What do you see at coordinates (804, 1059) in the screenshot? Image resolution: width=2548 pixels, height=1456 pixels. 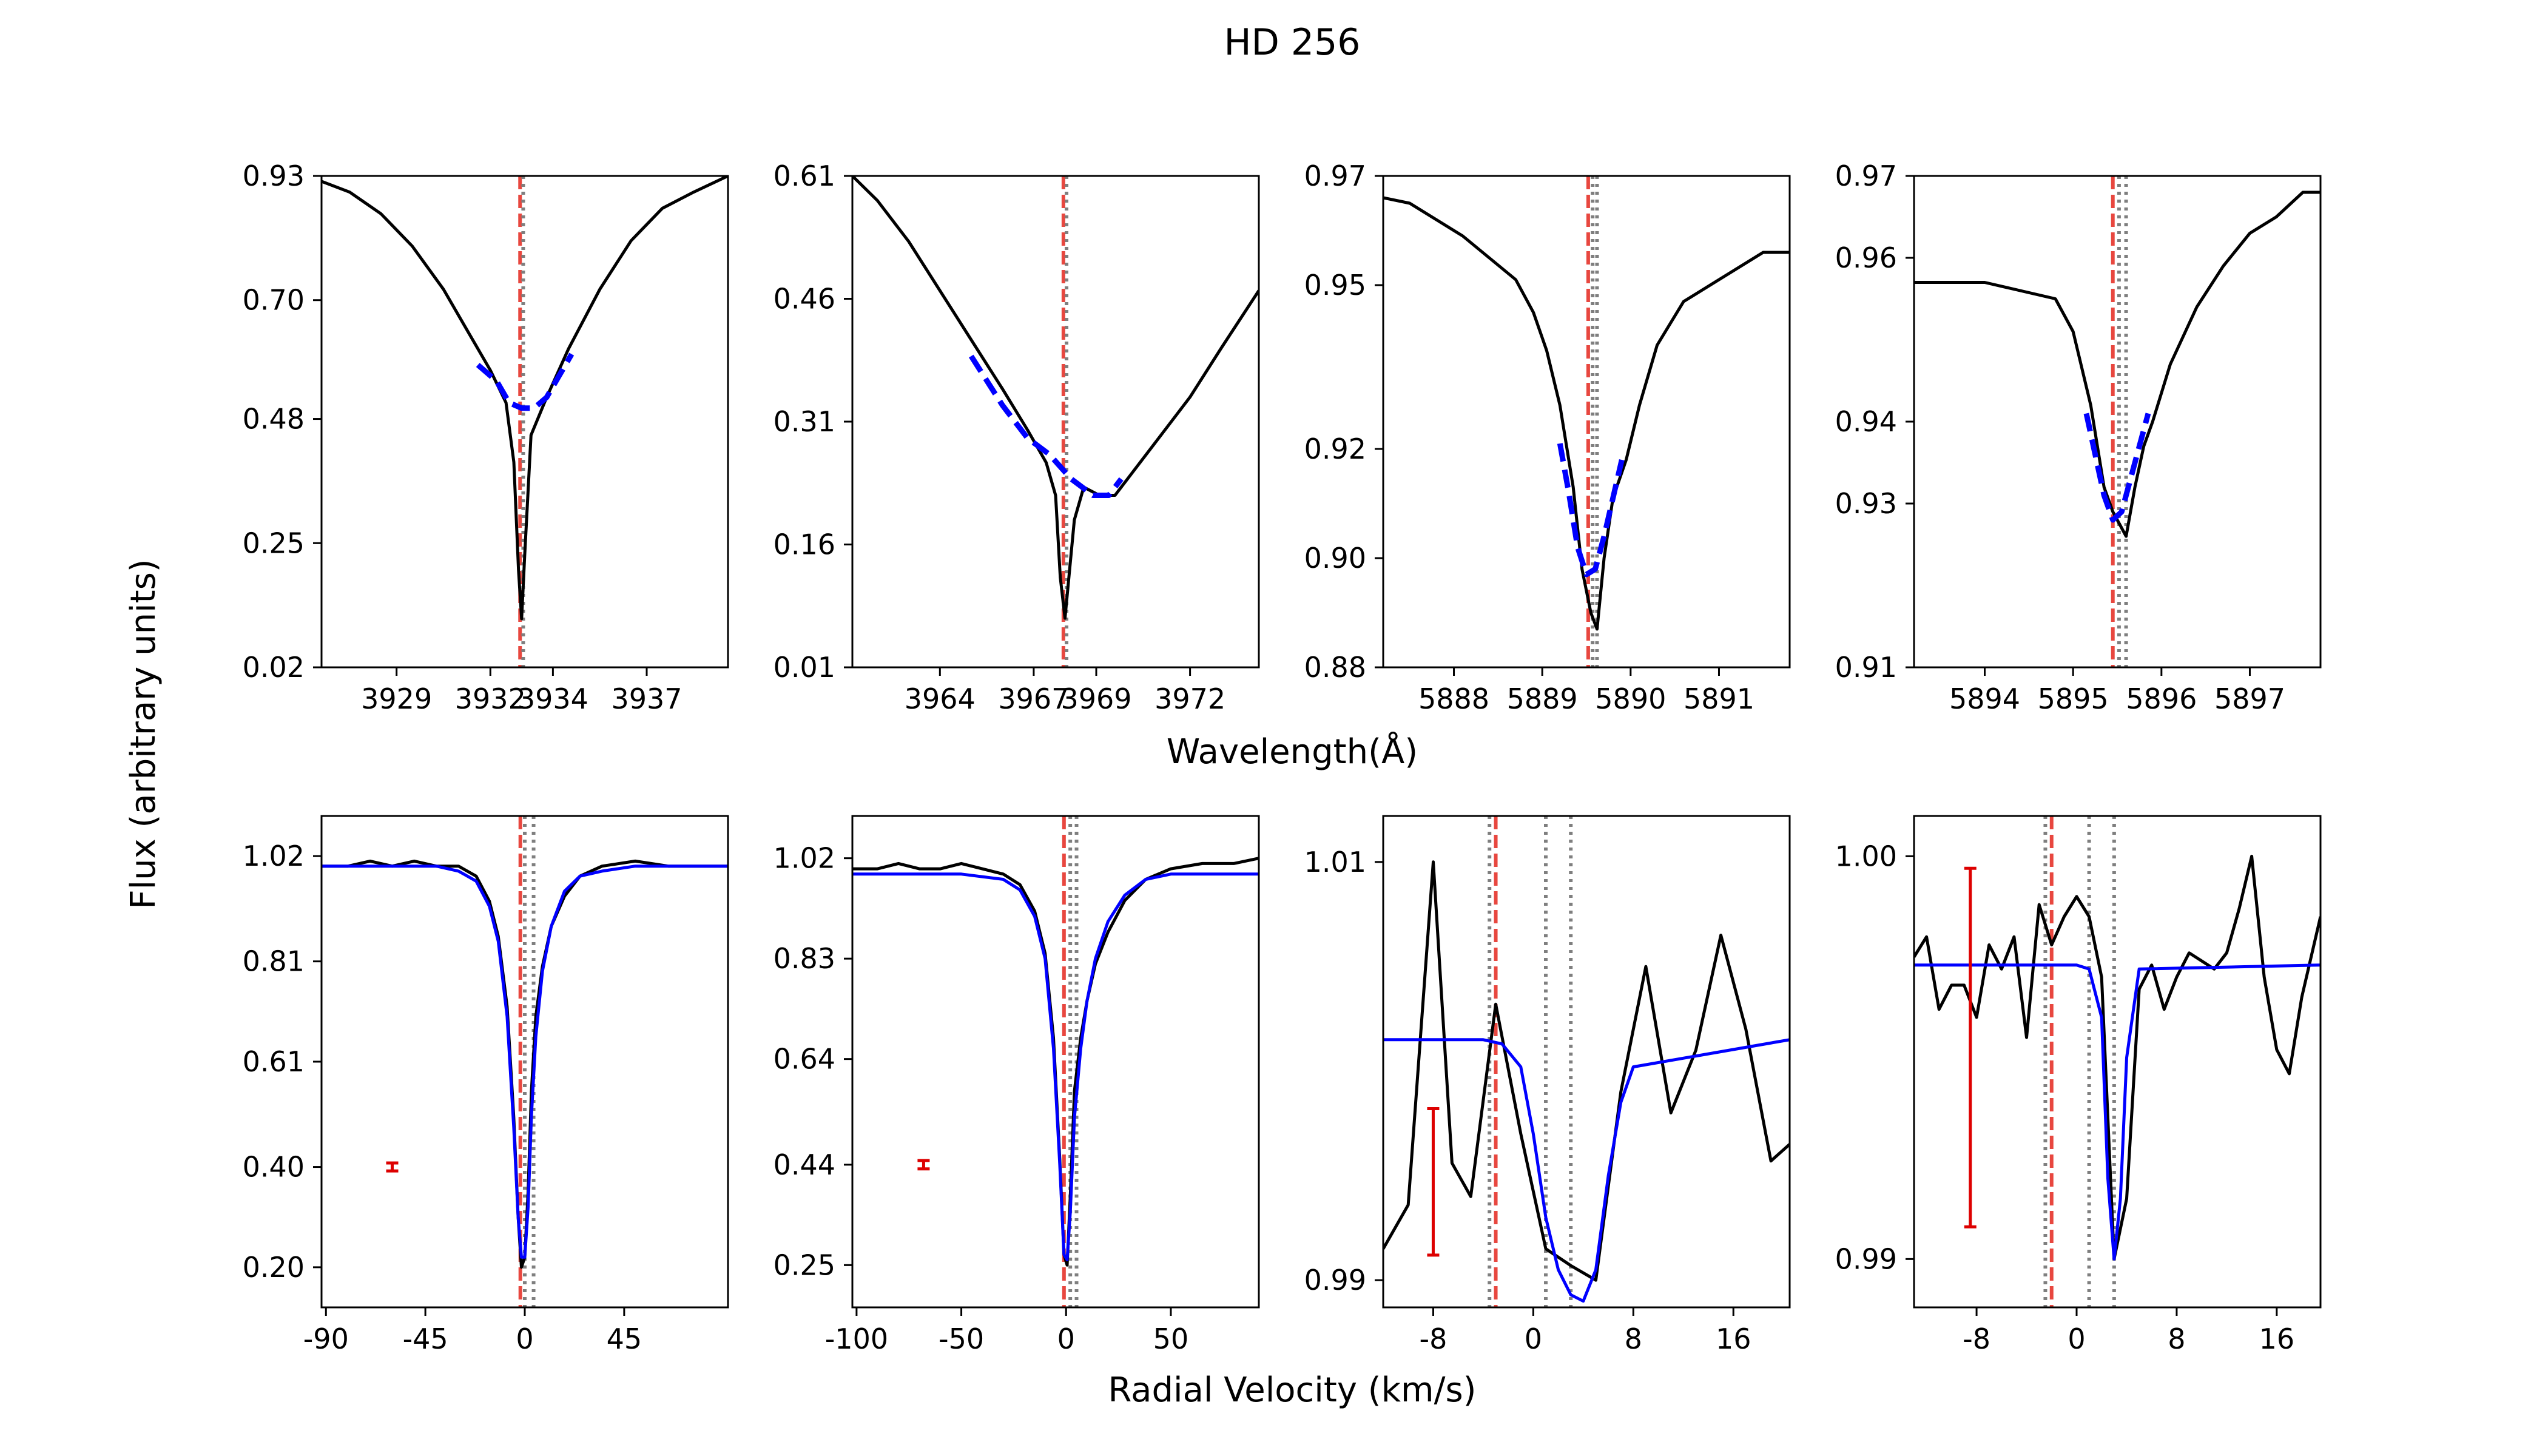 I see `y-tick-label: 0.64` at bounding box center [804, 1059].